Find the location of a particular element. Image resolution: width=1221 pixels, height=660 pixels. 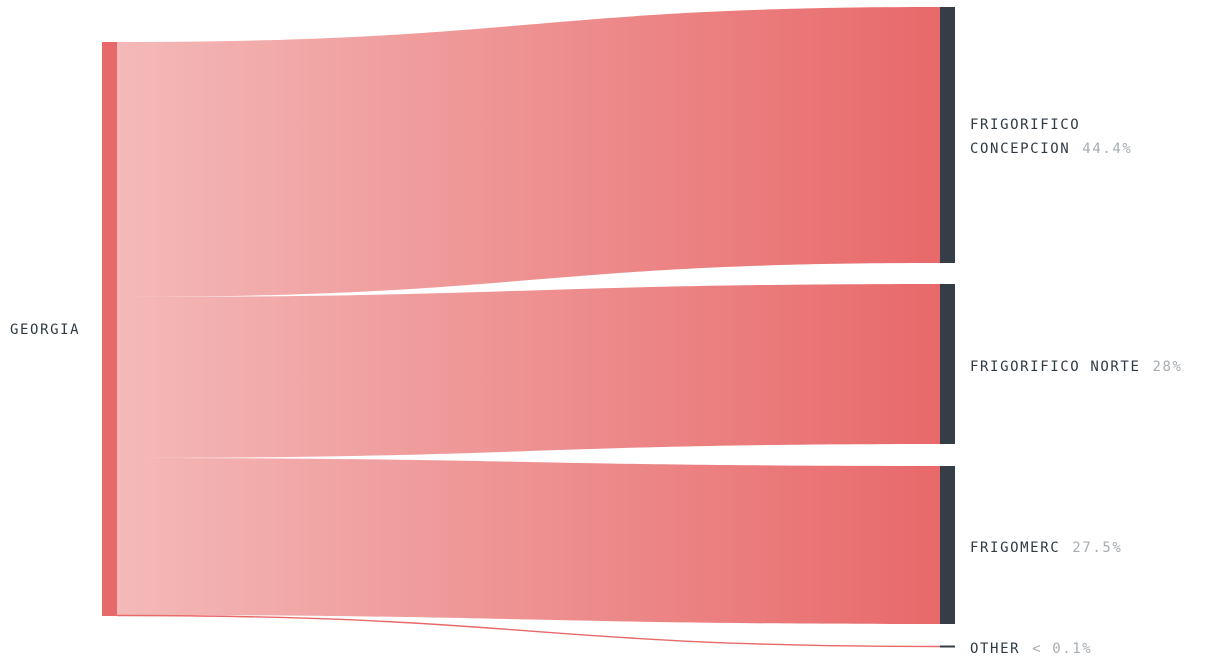

target-node-group is located at coordinates (947, 327).